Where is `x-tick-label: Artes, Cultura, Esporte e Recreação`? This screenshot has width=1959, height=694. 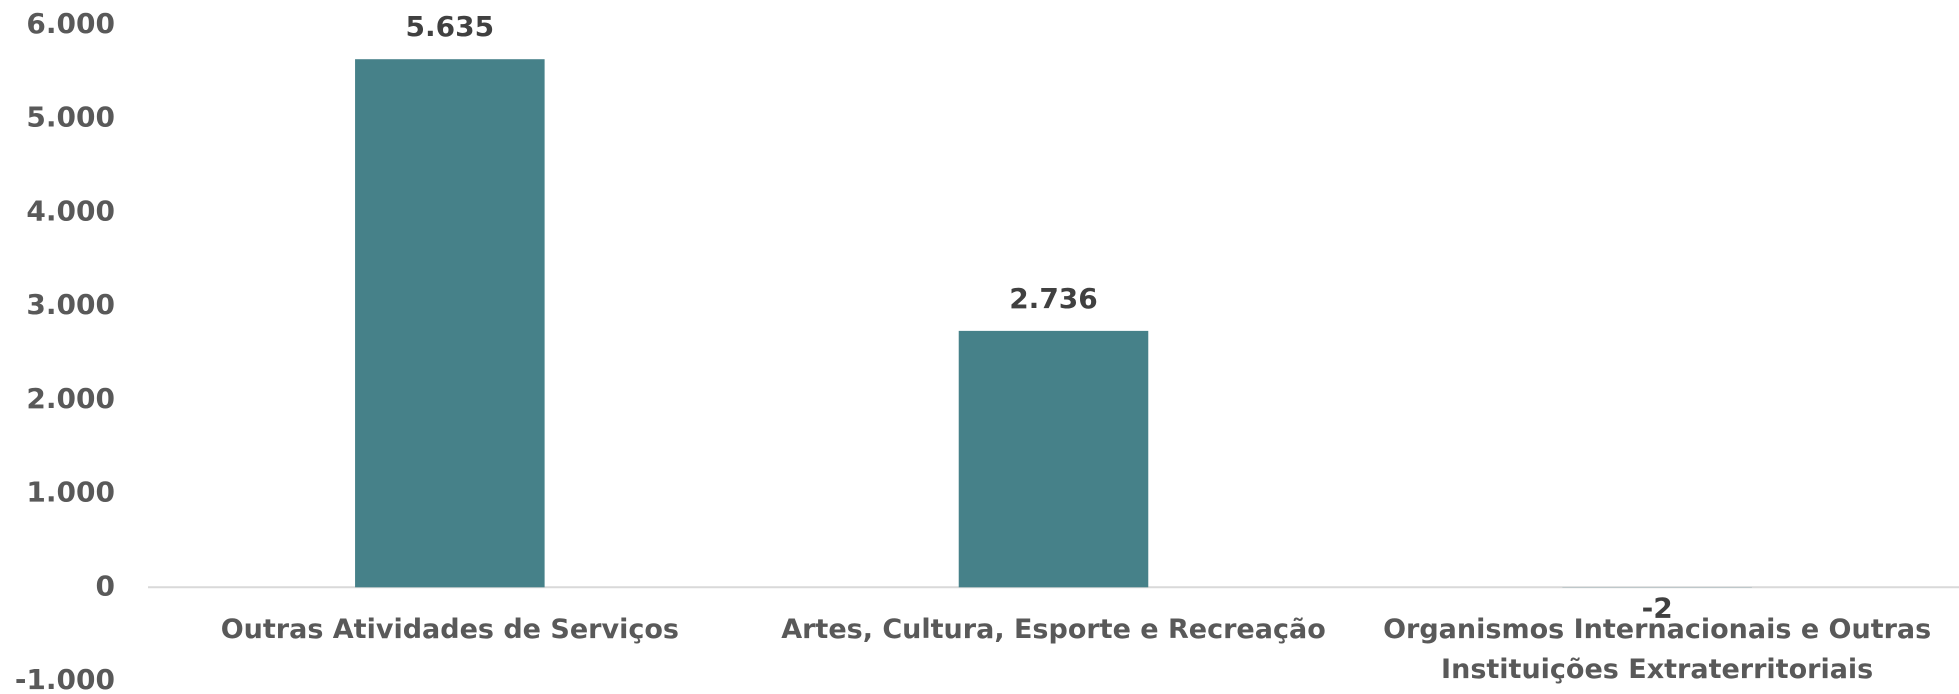 x-tick-label: Artes, Cultura, Esporte e Recreação is located at coordinates (1053, 629).